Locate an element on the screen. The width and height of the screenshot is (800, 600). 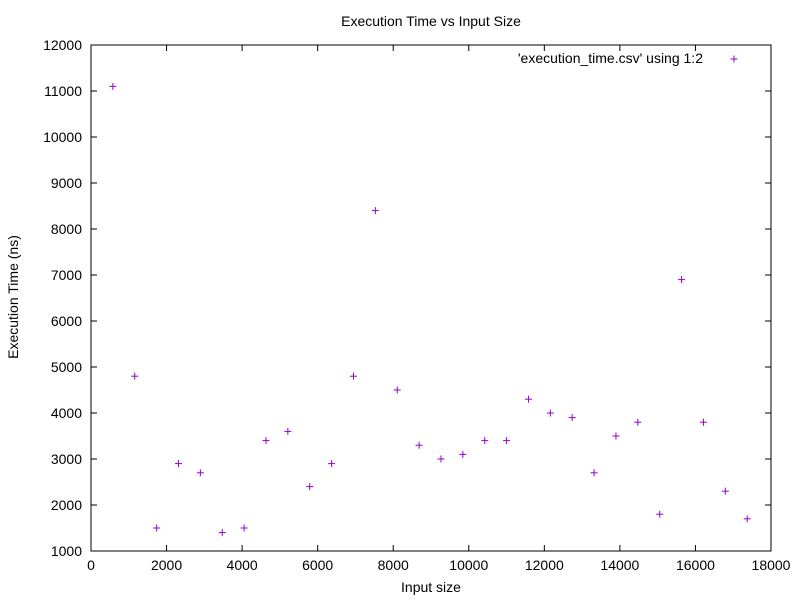
y-tick: 10000 is located at coordinates (407, 137).